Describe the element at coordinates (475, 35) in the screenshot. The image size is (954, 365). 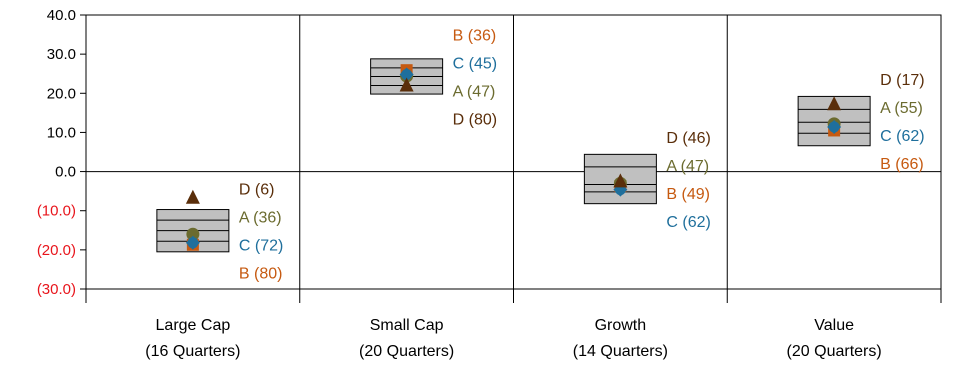
I see `data-label: B (36)` at that location.